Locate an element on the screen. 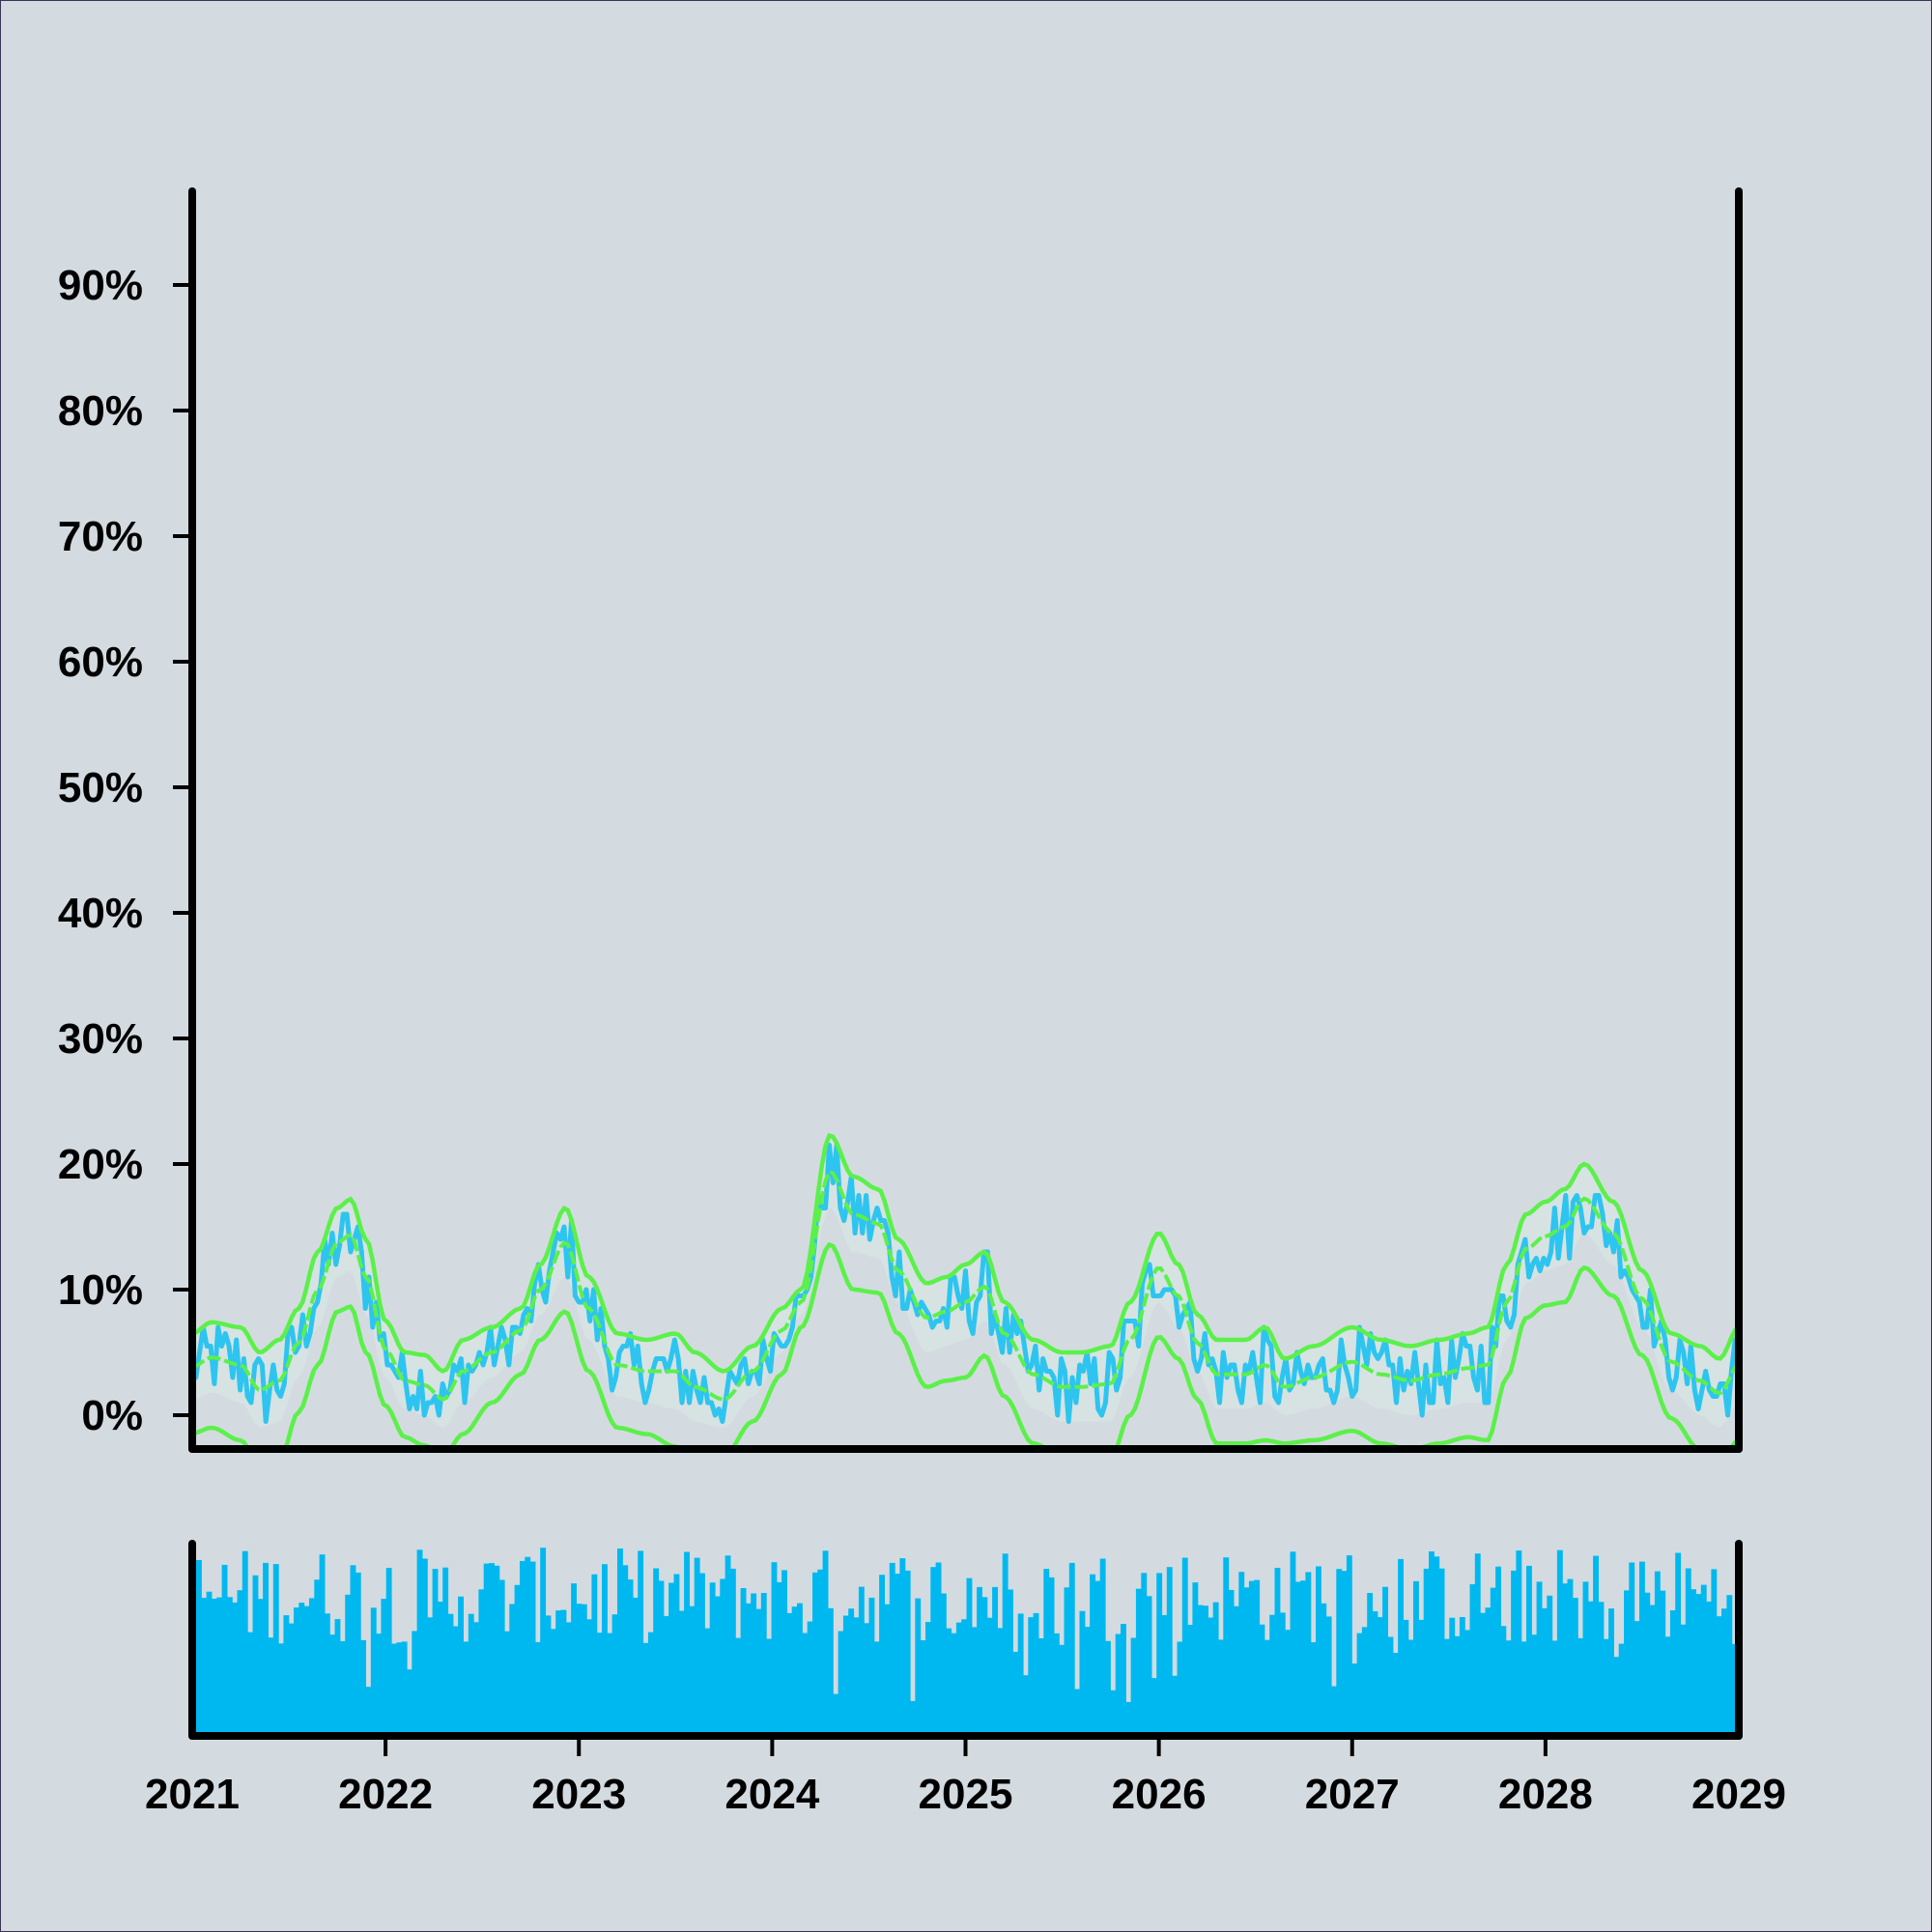  x-axis-ticks: 2021 2022 2023 2024 2025 2026 2027 2028 2029 is located at coordinates (965, 1777).